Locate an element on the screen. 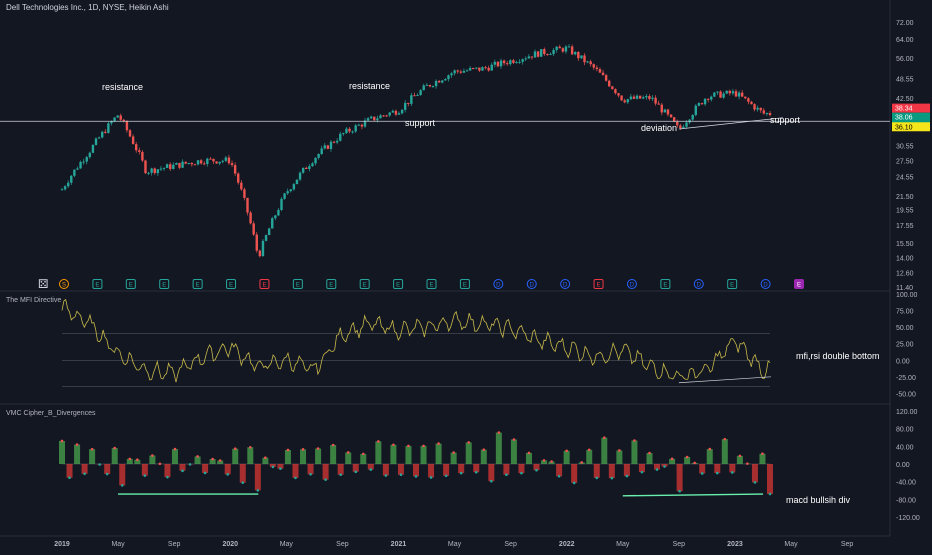 This screenshot has width=932, height=555. price-axis-tick: 27.50 is located at coordinates (905, 161).